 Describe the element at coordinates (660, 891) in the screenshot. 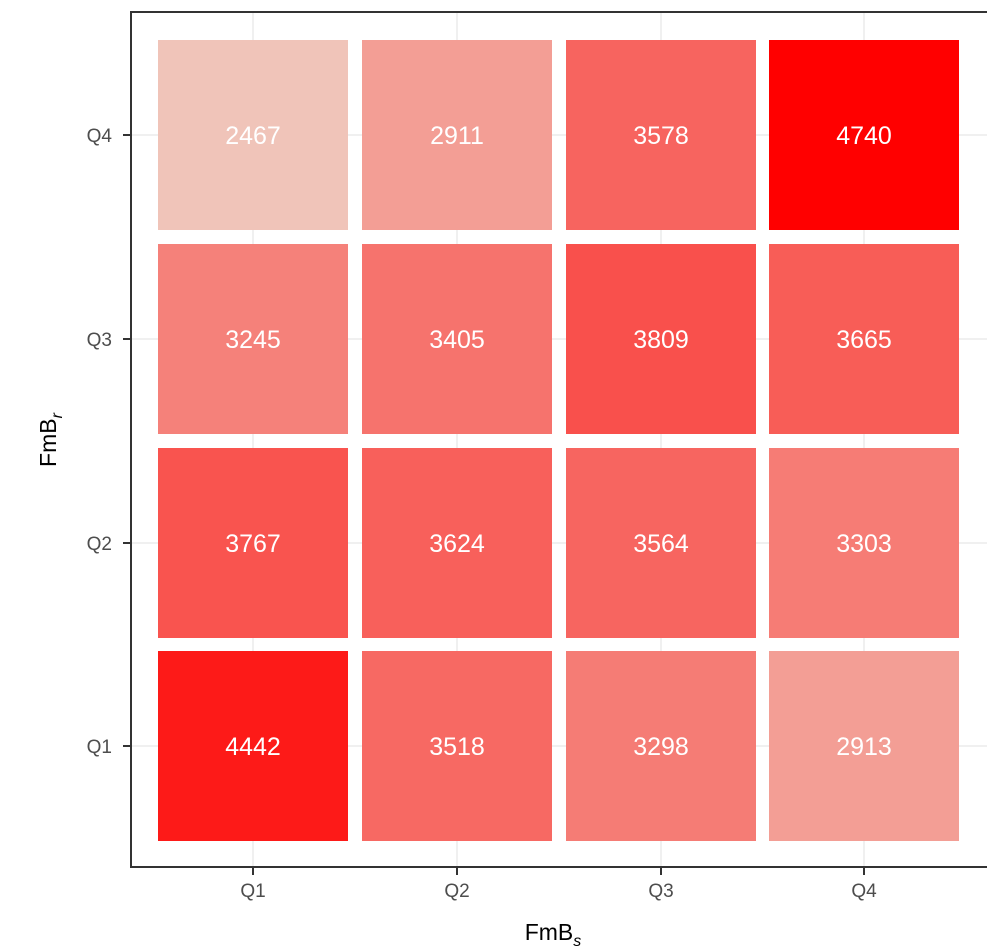

I see `x-tick-label: Q3` at that location.